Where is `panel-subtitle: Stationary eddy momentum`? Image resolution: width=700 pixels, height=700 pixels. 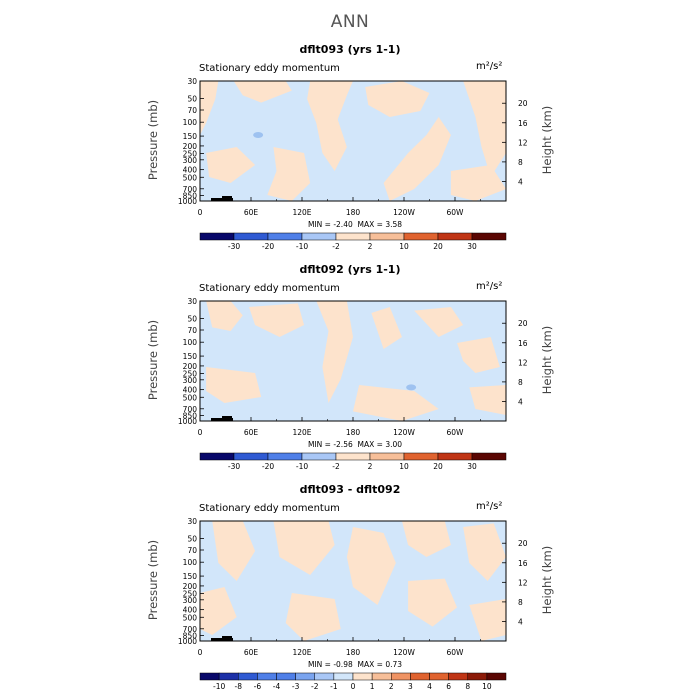
panel-subtitle: Stationary eddy momentum is located at coordinates (269, 288).